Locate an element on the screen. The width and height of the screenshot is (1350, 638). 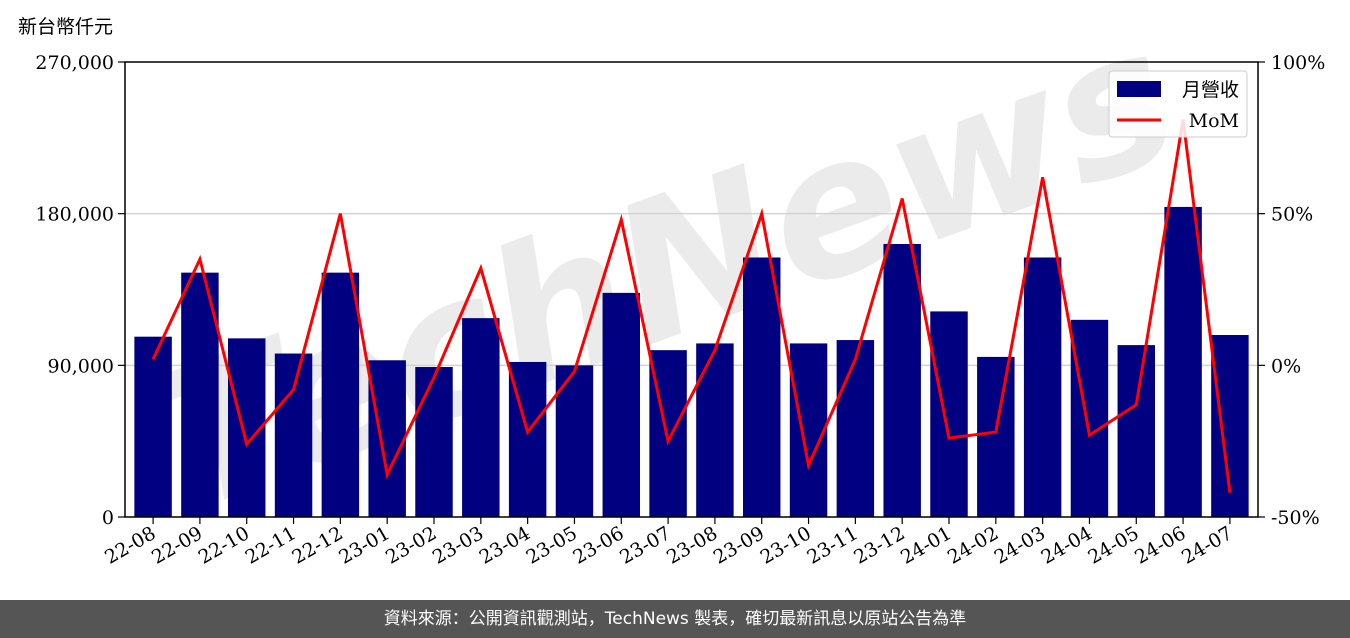
left-tick-label: 90,000 is located at coordinates (81, 366).